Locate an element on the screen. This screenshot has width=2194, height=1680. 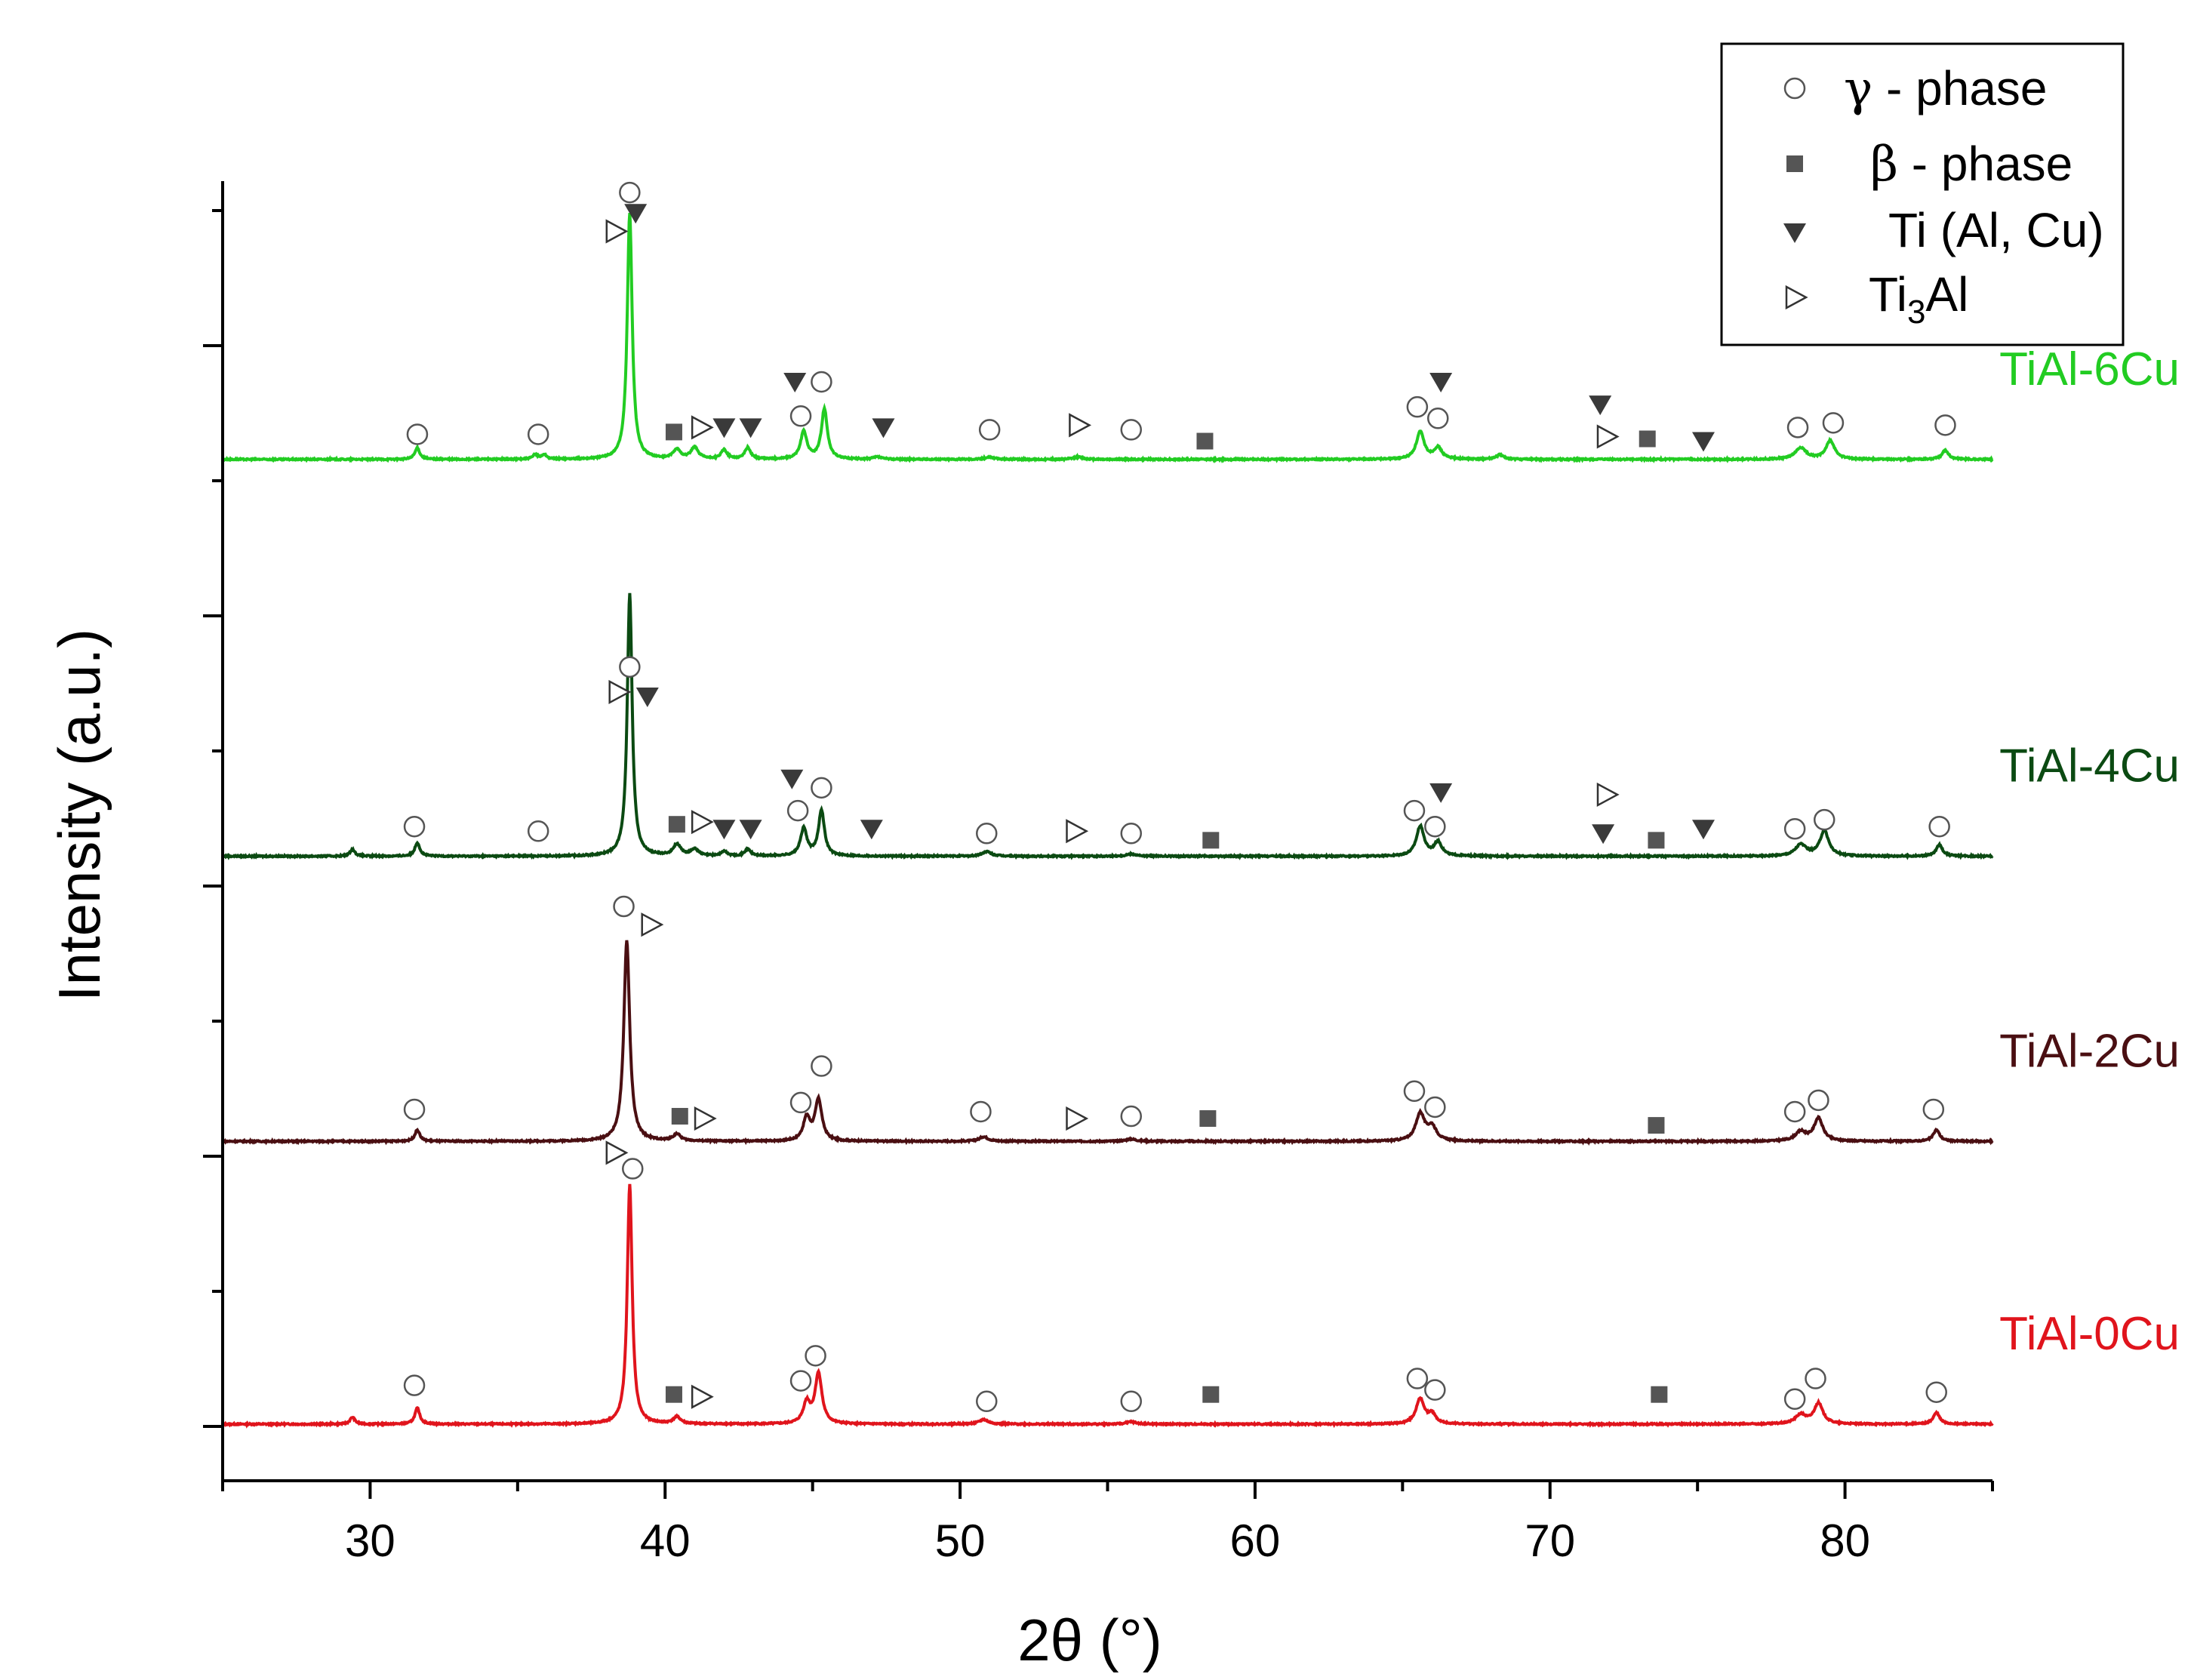
legend-circle-marker is located at coordinates (1795, 89).